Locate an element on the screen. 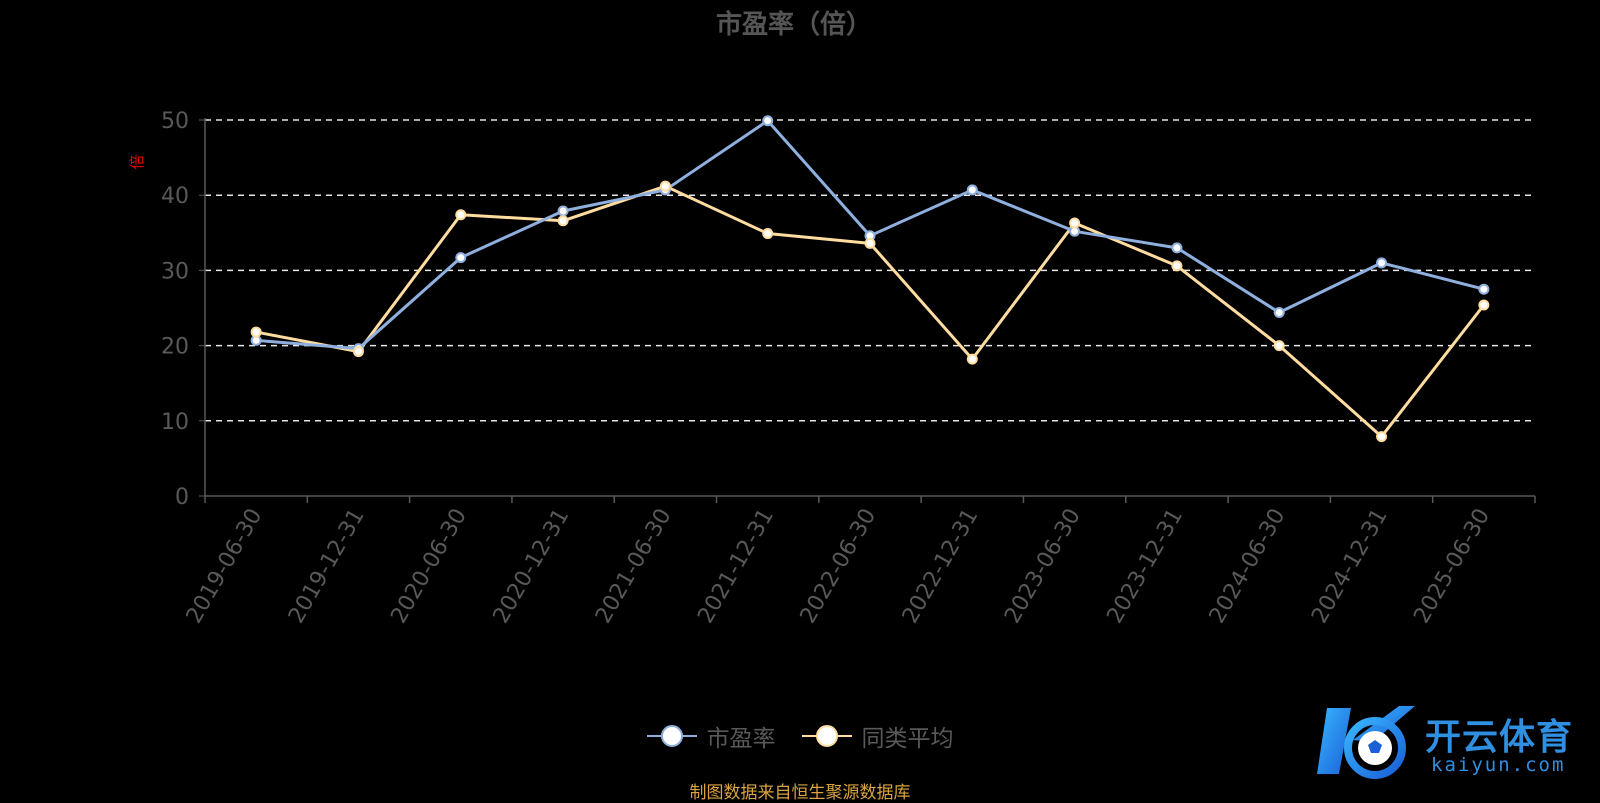 This screenshot has width=1600, height=803. x-tick-label: 2025-06-30 is located at coordinates (1452, 566).